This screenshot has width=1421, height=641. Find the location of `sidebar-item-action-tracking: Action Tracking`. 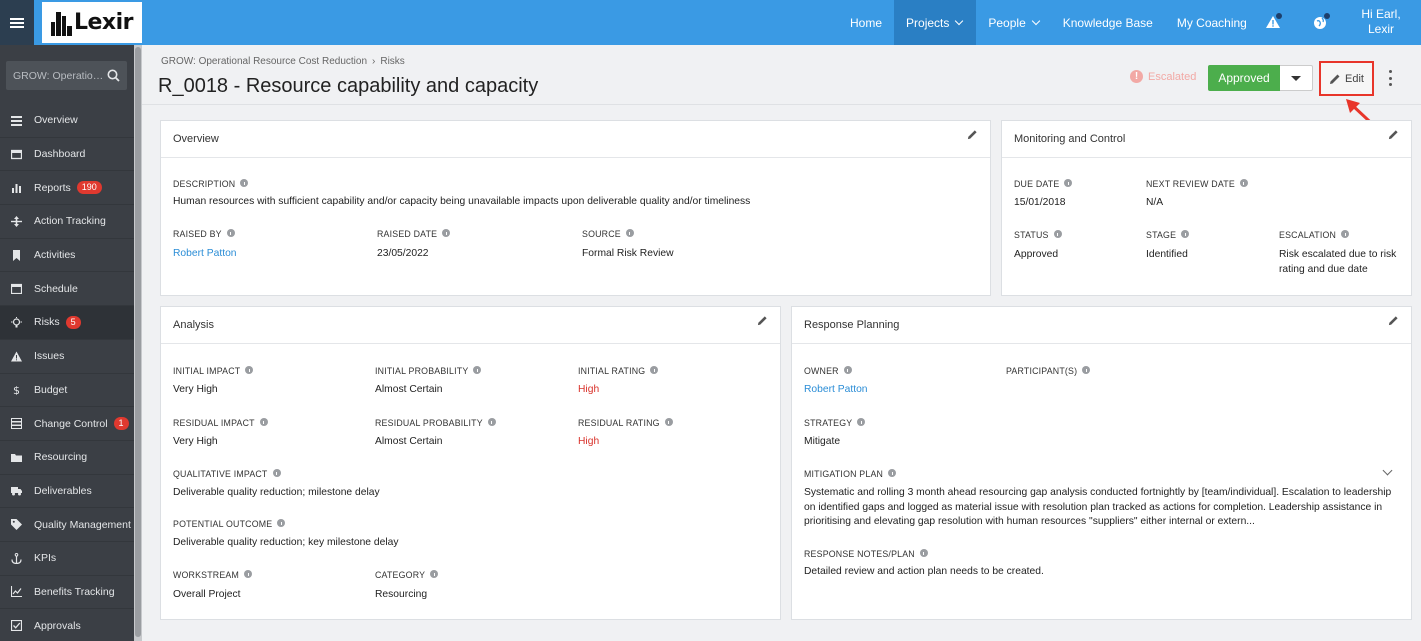

sidebar-item-action-tracking: Action Tracking is located at coordinates (67, 222).